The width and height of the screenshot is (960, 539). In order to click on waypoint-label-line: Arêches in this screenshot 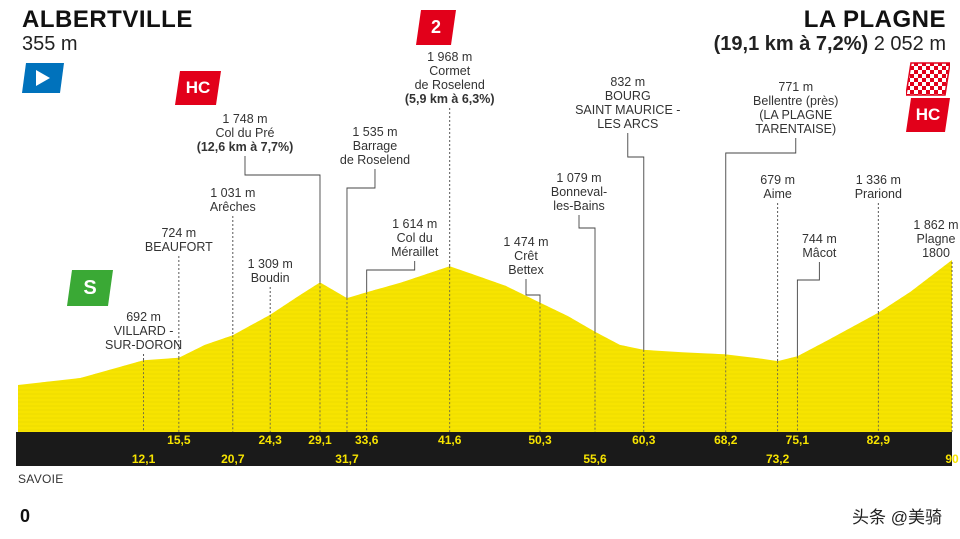, I will do `click(232, 207)`.